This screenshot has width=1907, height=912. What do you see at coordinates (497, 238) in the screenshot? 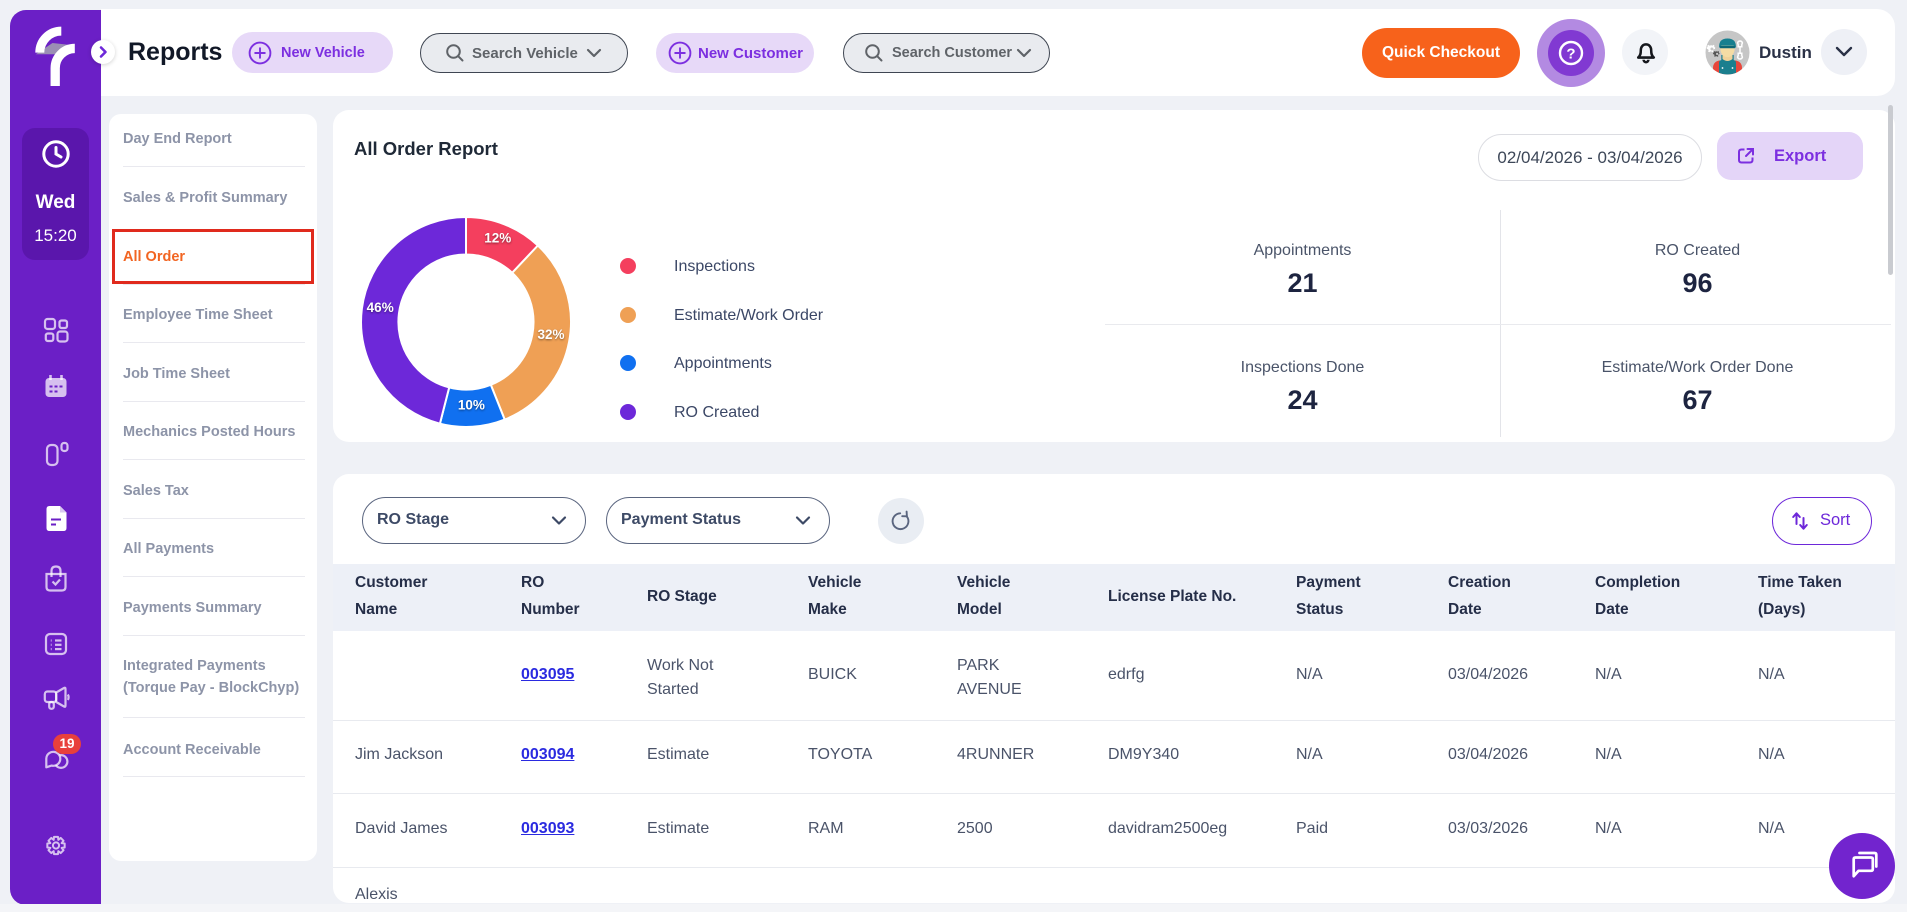
I see `svg-text: 12%` at bounding box center [497, 238].